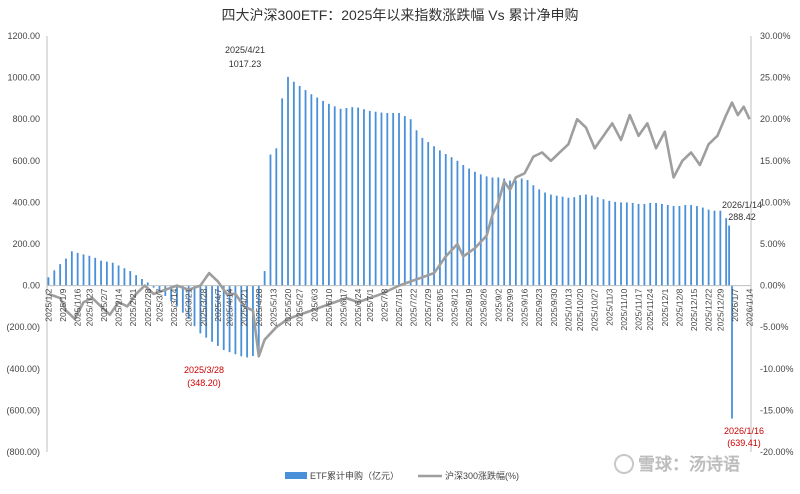 This screenshot has height=494, width=800. Describe the element at coordinates (624, 309) in the screenshot. I see `x-tick-label: 2025/11/10` at that location.